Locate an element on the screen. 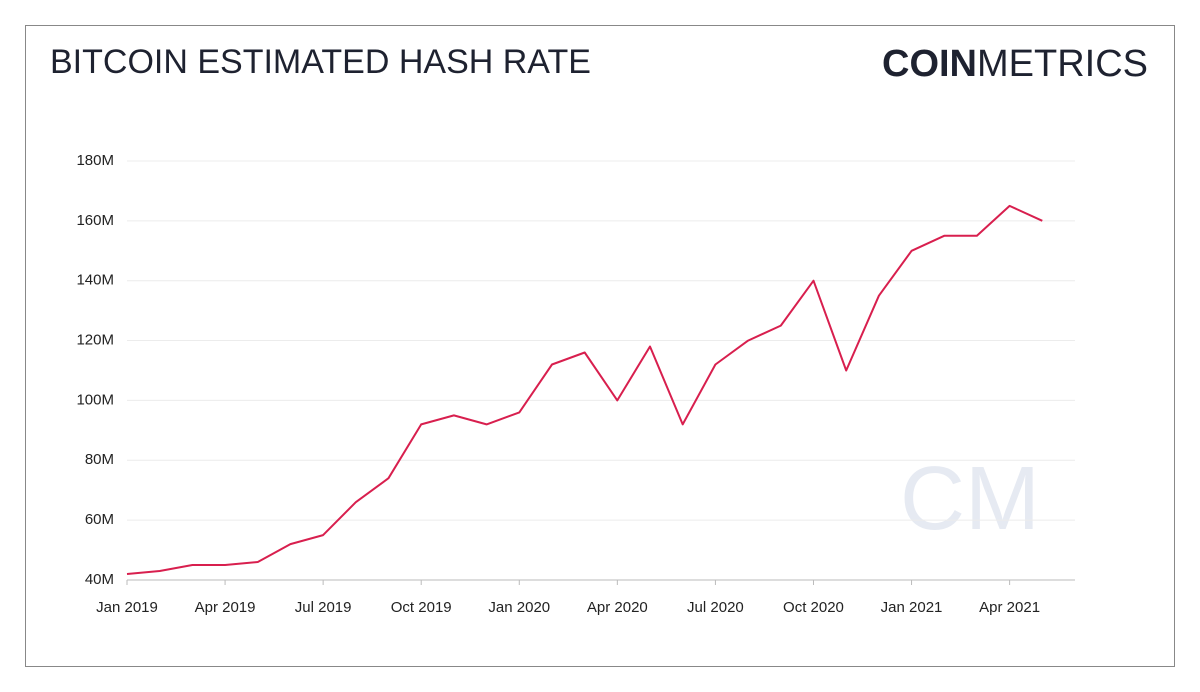 The height and width of the screenshot is (692, 1200). y-tick-label: 100M is located at coordinates (95, 399).